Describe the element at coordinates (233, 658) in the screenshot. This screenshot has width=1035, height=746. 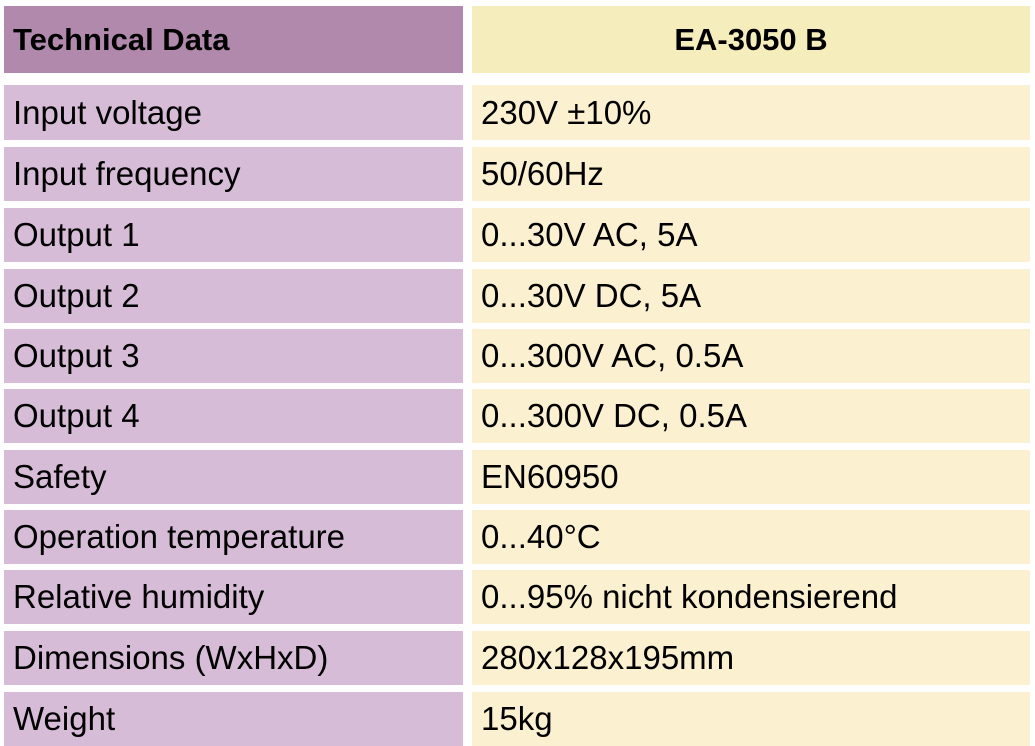
I see `row-label: Dimensions (WxHxD)` at that location.